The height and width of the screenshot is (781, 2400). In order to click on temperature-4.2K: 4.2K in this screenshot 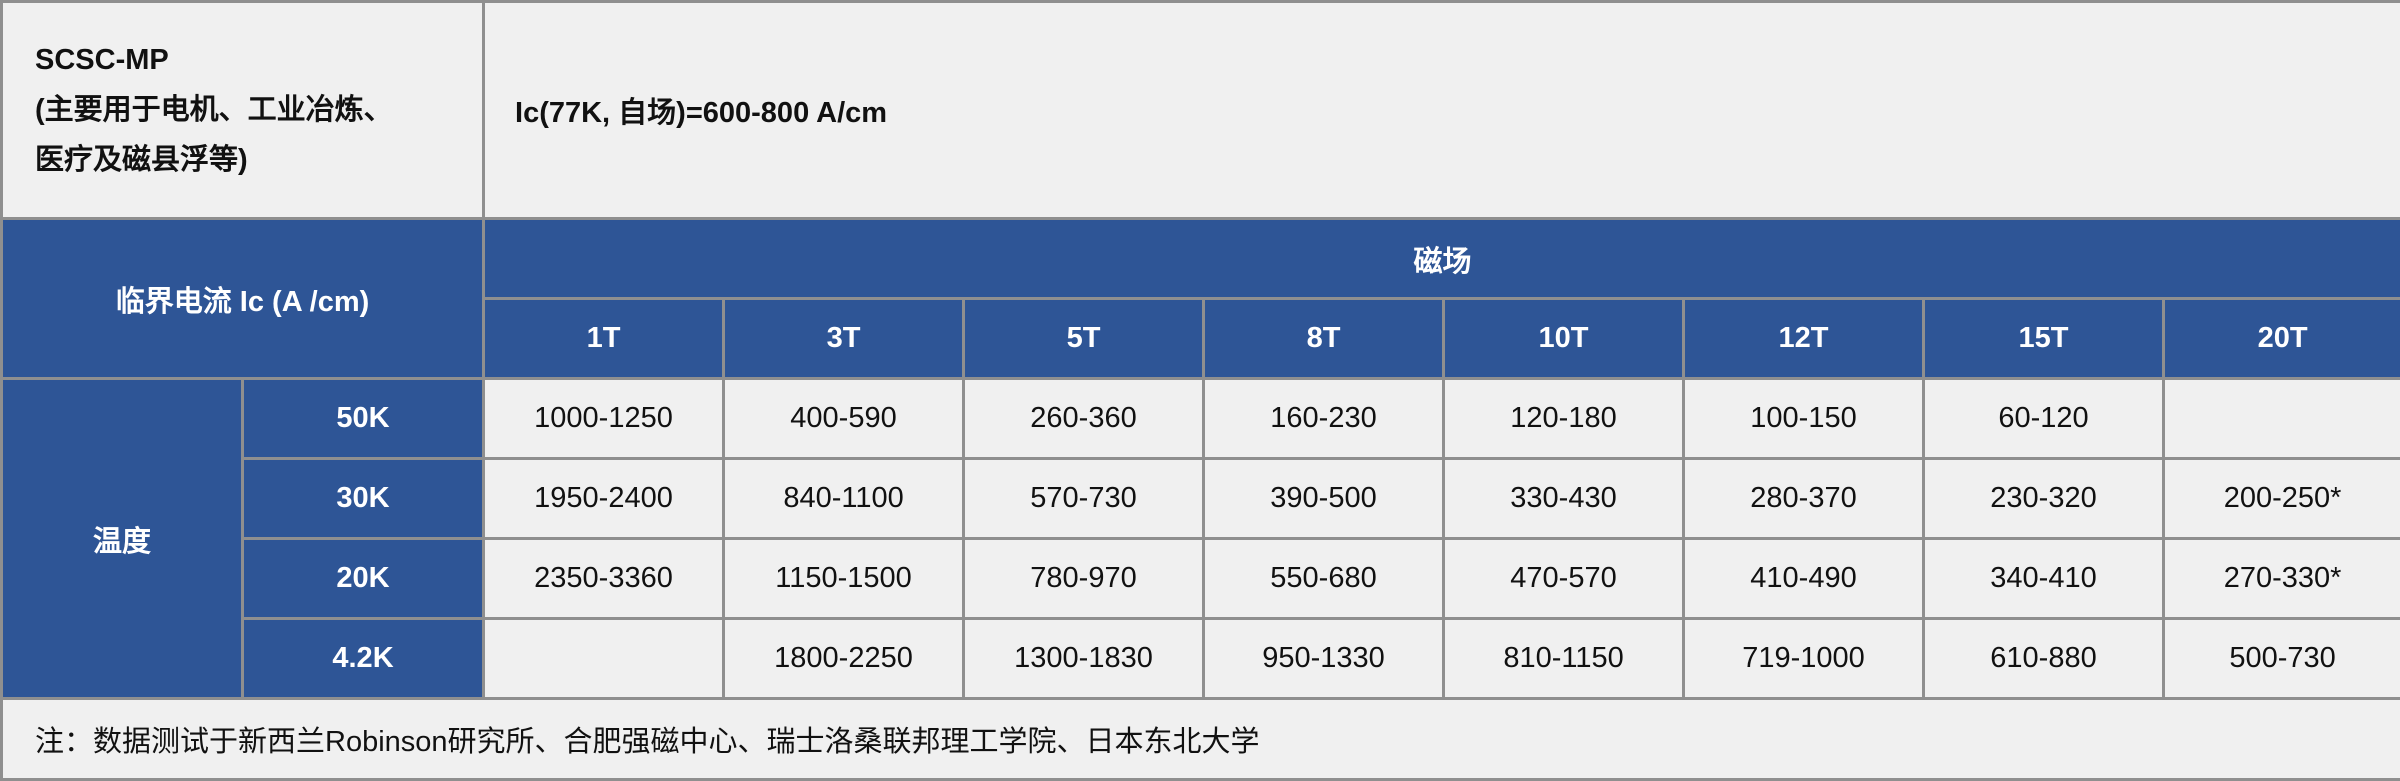, I will do `click(363, 659)`.